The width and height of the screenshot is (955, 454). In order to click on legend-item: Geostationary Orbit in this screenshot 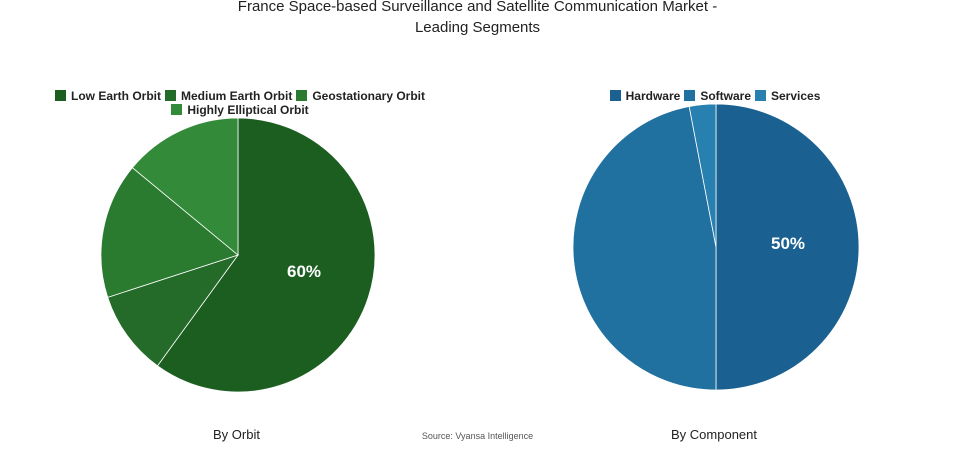, I will do `click(360, 96)`.